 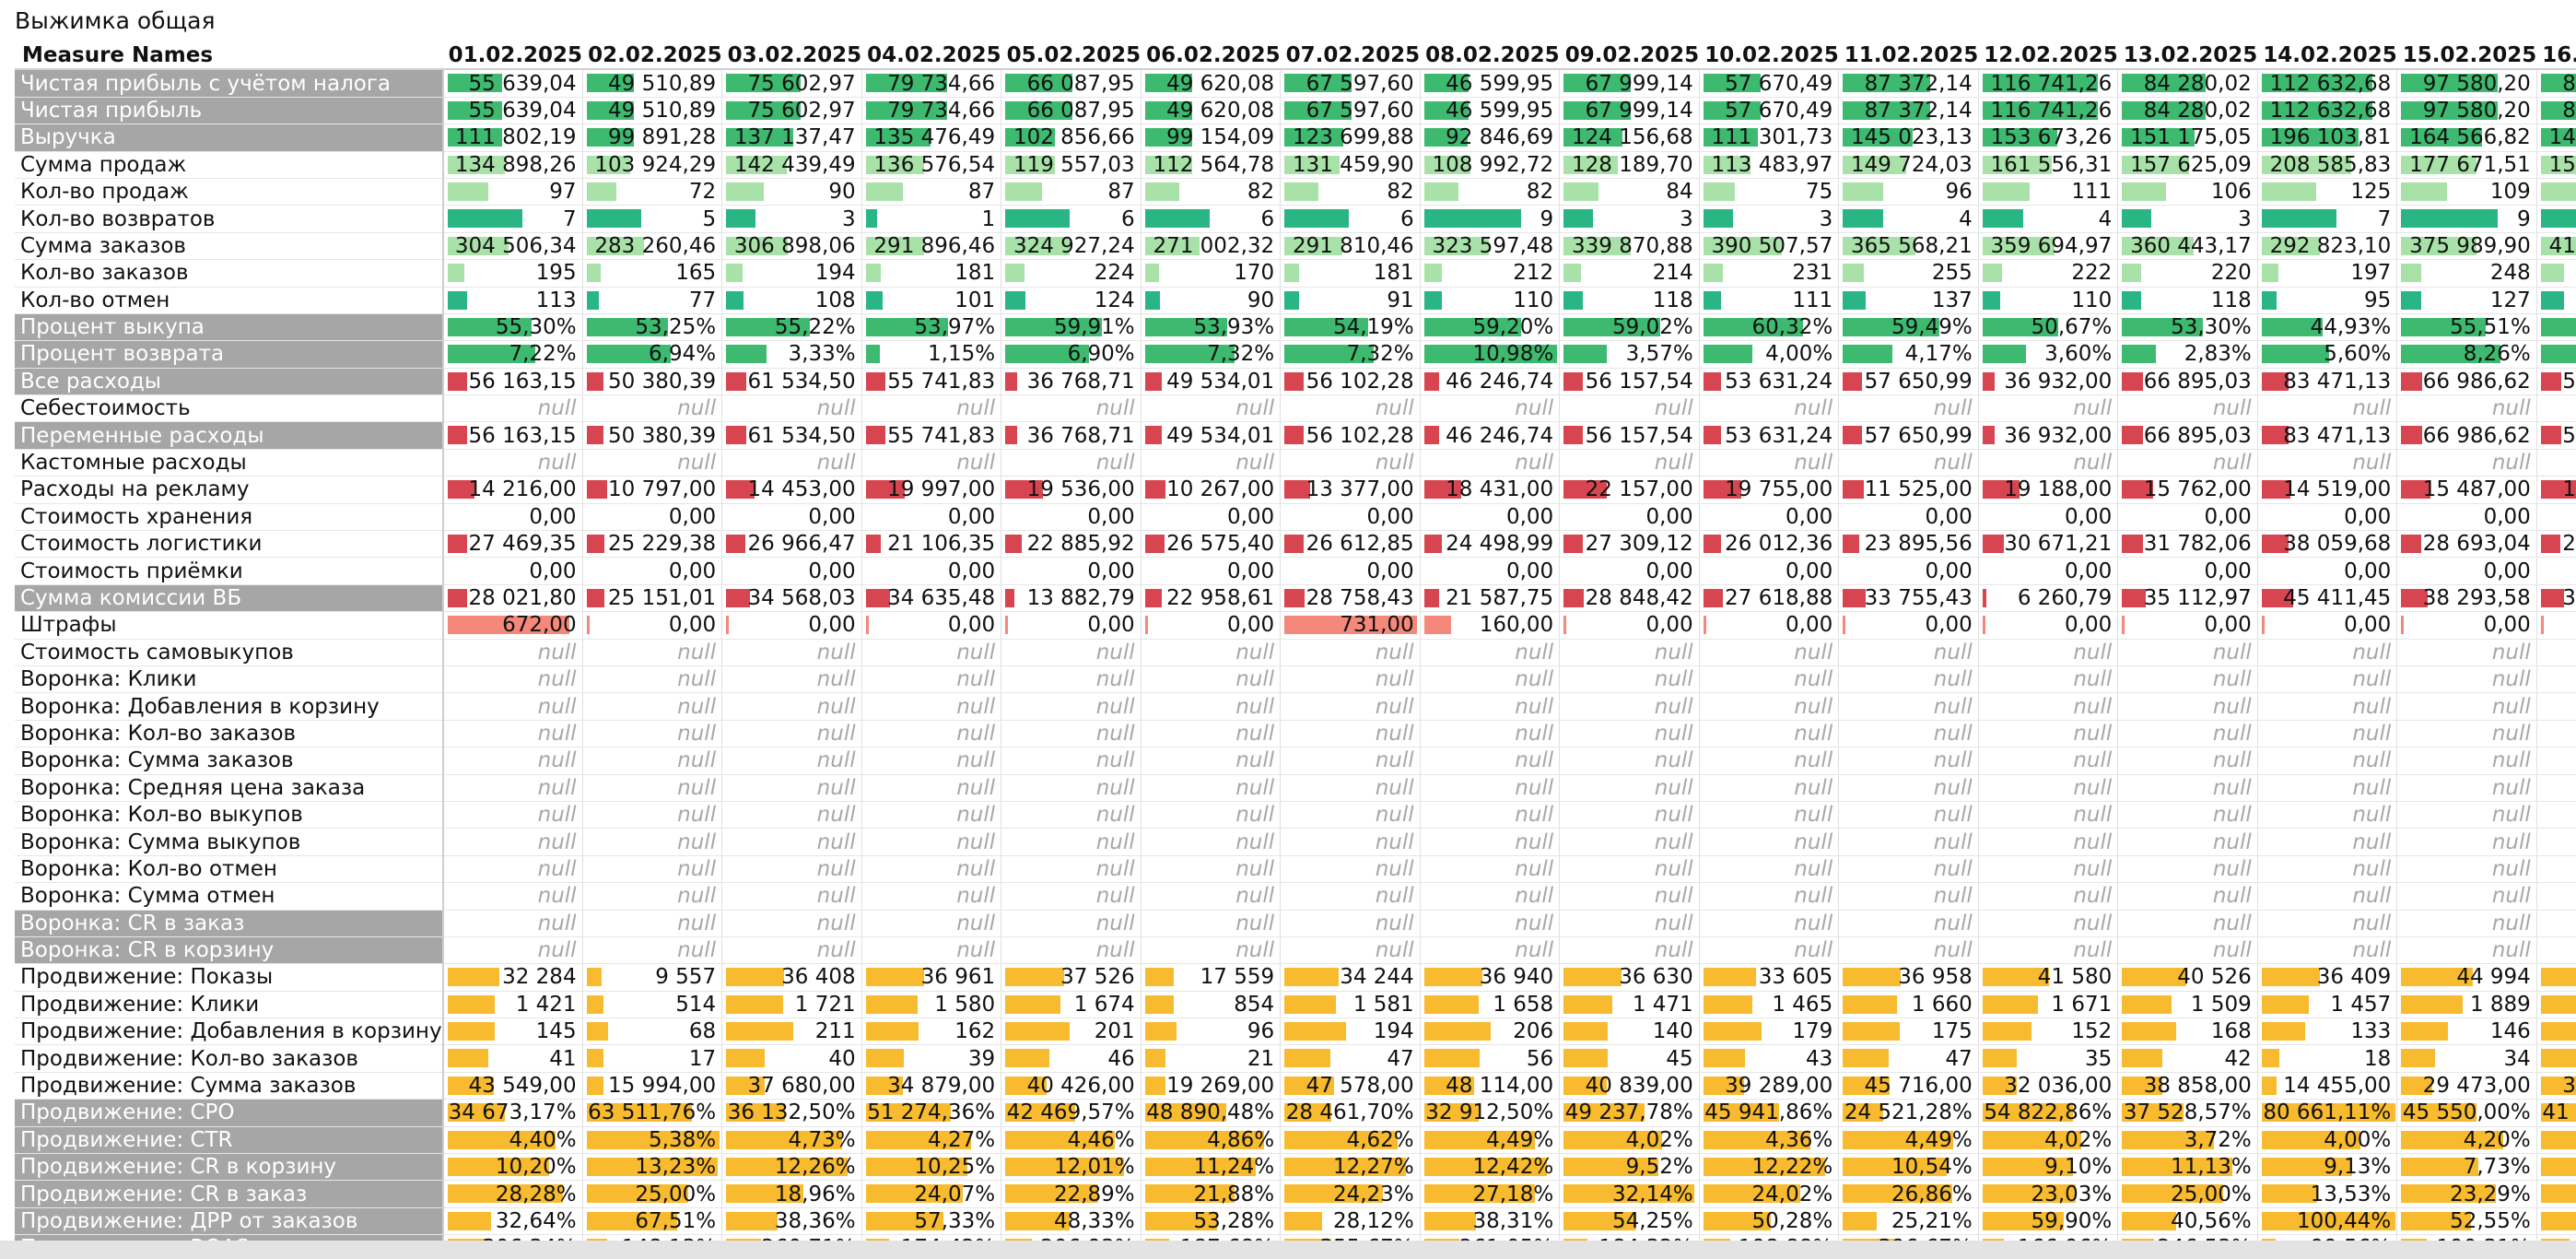 I want to click on value-cell: 99,56%, so click(x=2327, y=1238).